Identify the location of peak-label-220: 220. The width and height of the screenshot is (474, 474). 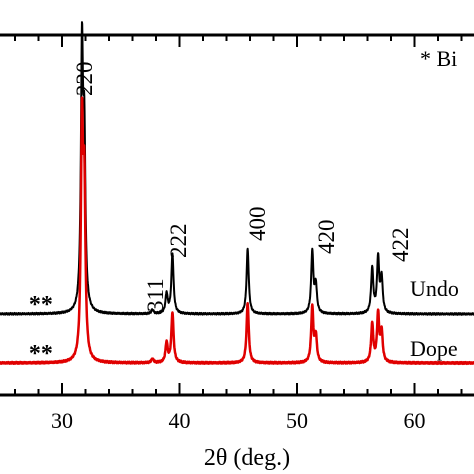
(84, 79).